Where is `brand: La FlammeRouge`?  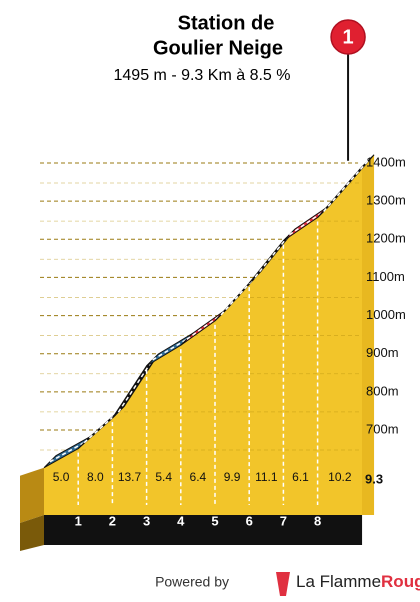
brand: La FlammeRouge is located at coordinates (358, 581).